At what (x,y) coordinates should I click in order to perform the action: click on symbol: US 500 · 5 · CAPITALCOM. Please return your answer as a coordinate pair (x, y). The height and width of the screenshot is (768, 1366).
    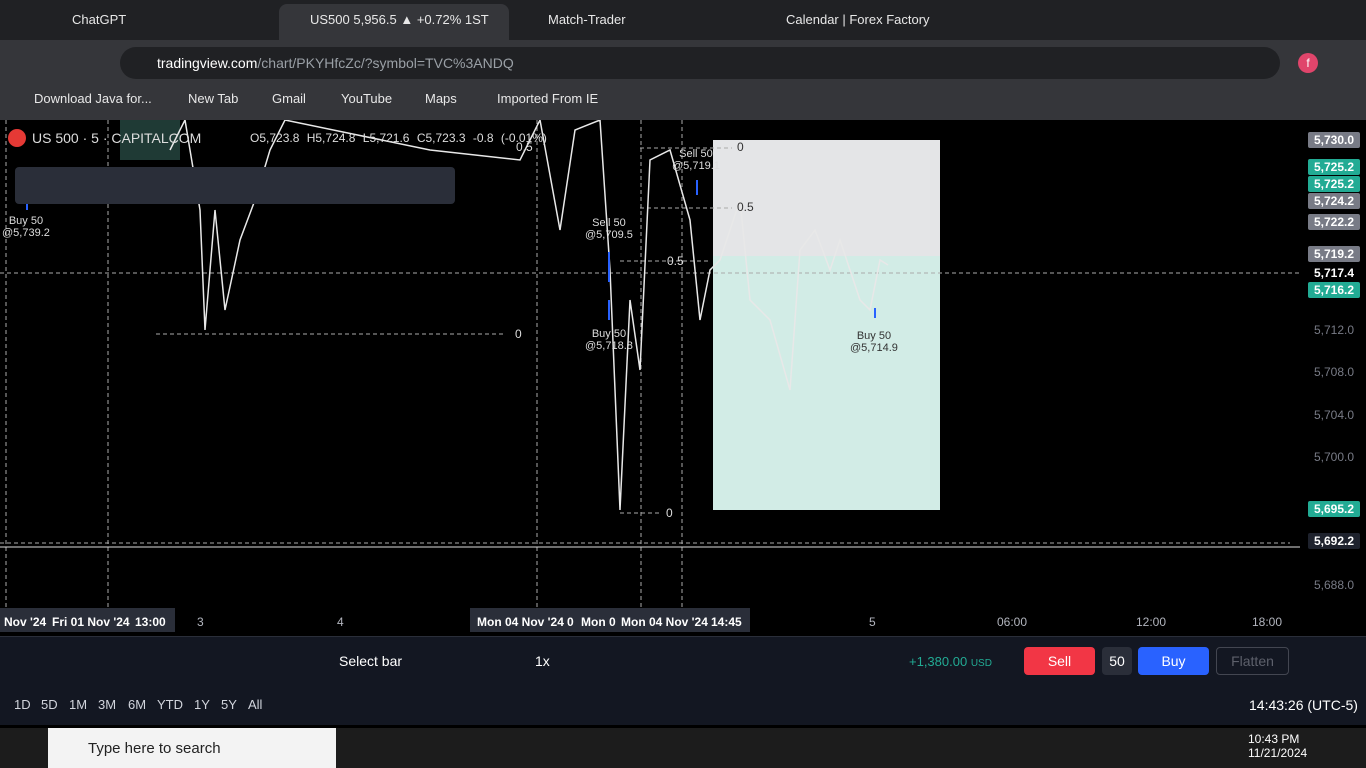
    Looking at the image, I should click on (117, 138).